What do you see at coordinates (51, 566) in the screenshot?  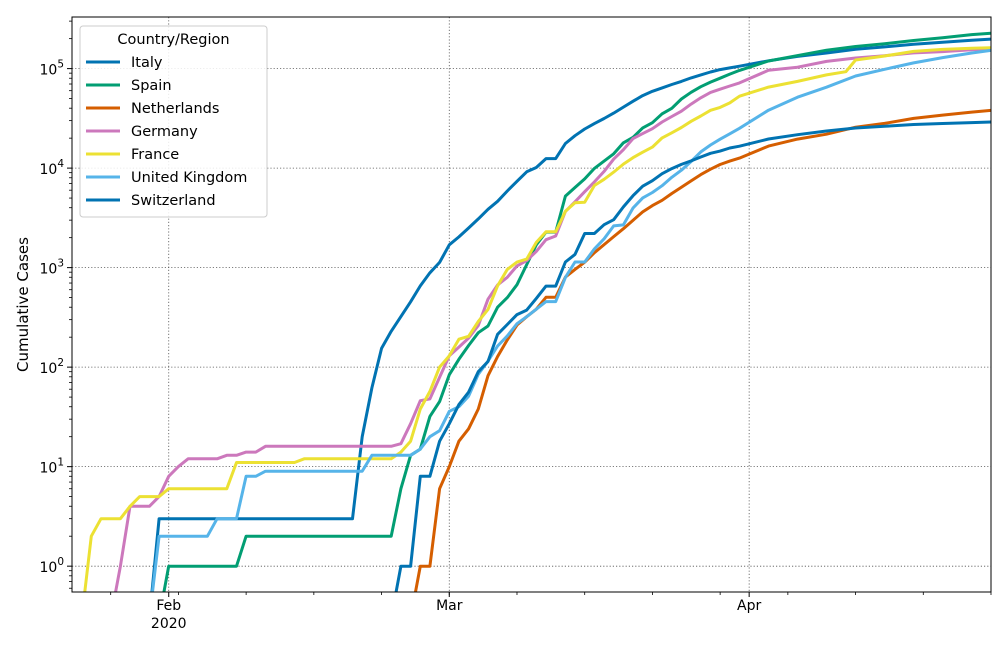 I see `y-tick-label: 10⁰` at bounding box center [51, 566].